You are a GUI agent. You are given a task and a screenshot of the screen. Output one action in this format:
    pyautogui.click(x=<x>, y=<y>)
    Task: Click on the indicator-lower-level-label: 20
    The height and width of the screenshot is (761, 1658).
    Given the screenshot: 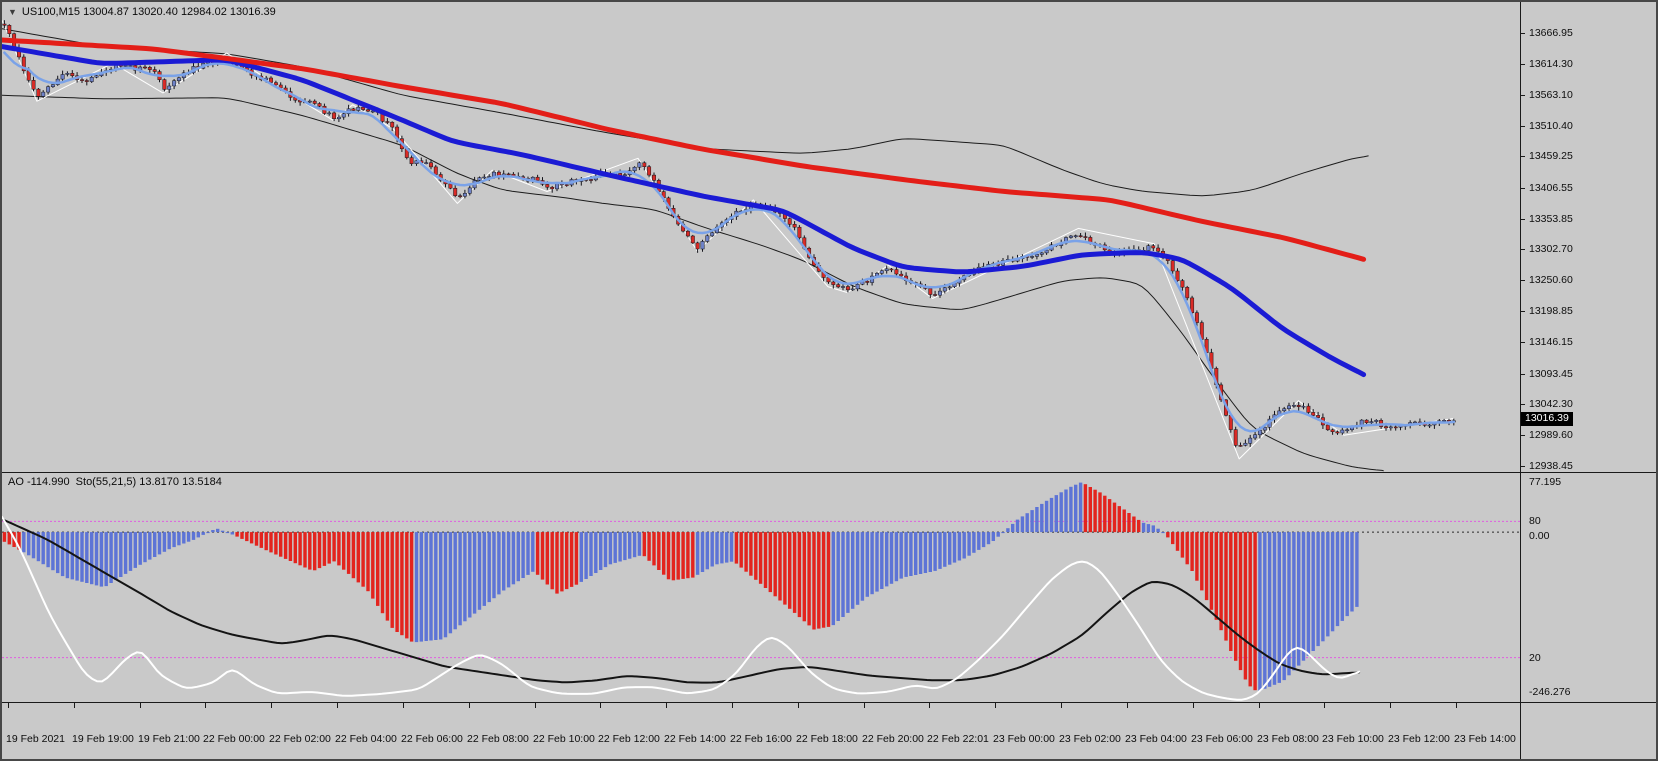 What is the action you would take?
    pyautogui.click(x=1535, y=658)
    